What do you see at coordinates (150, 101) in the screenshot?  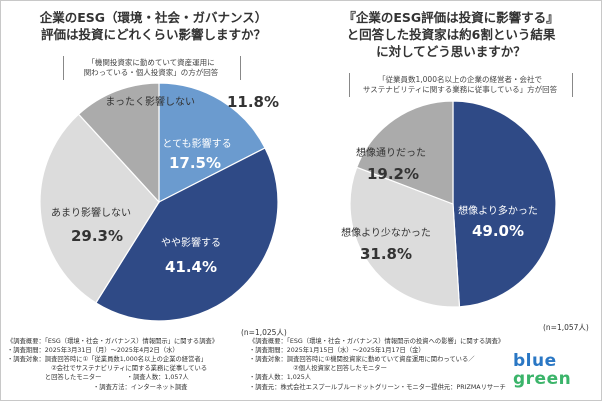 I see `left-label-none: まったく影響しない` at bounding box center [150, 101].